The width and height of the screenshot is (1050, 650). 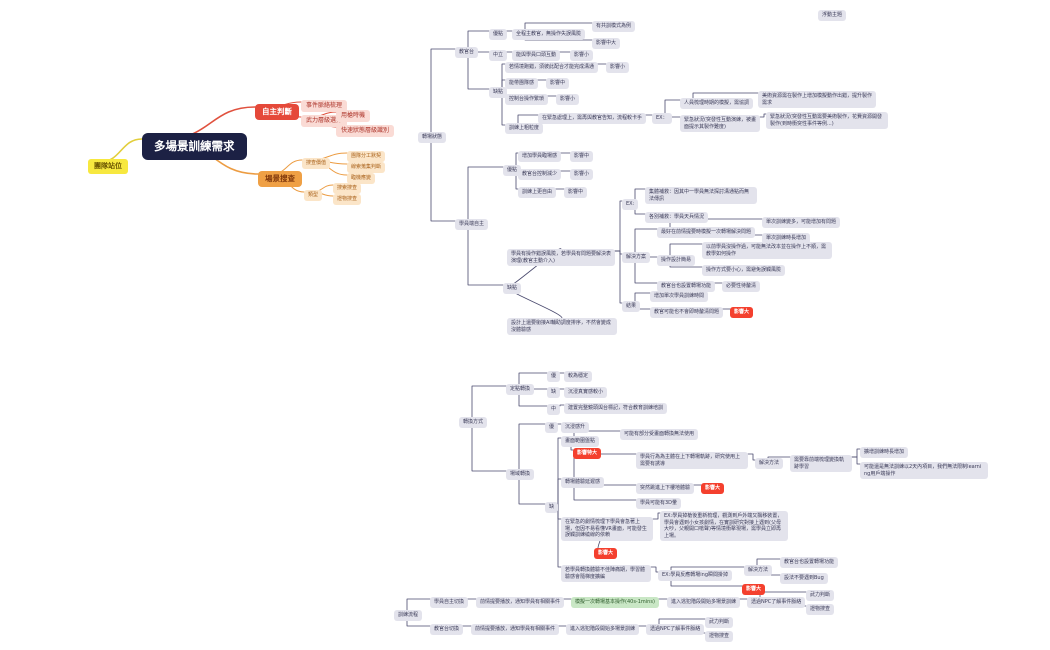 I want to click on topic-transfer-state: 轉場狀態, so click(x=432, y=137).